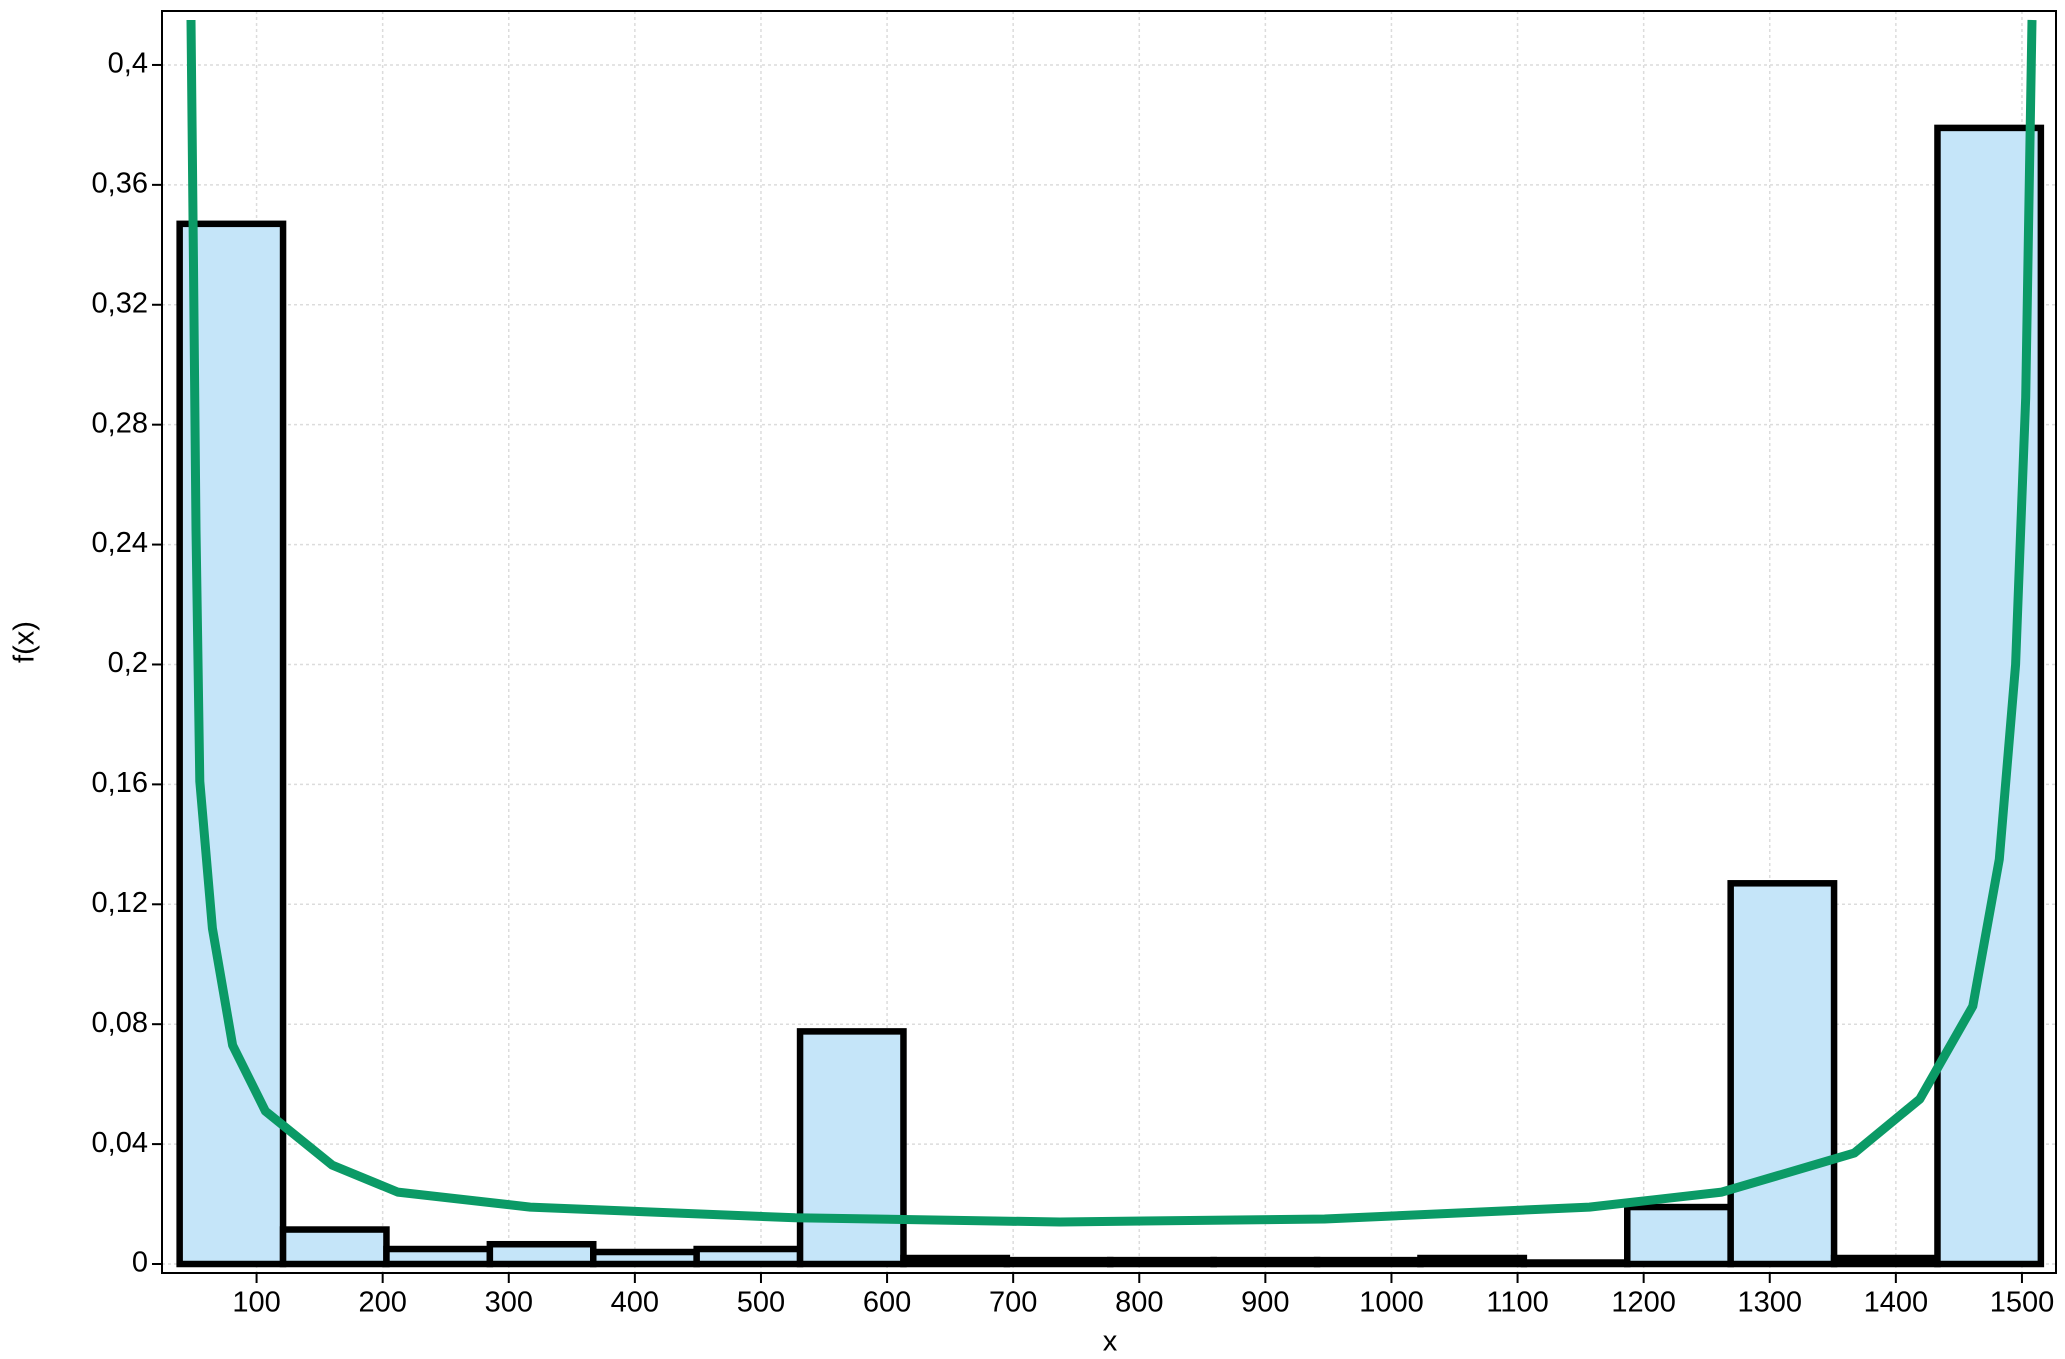 The image size is (2065, 1359). I want to click on y-tick-label: 0, so click(140, 1263).